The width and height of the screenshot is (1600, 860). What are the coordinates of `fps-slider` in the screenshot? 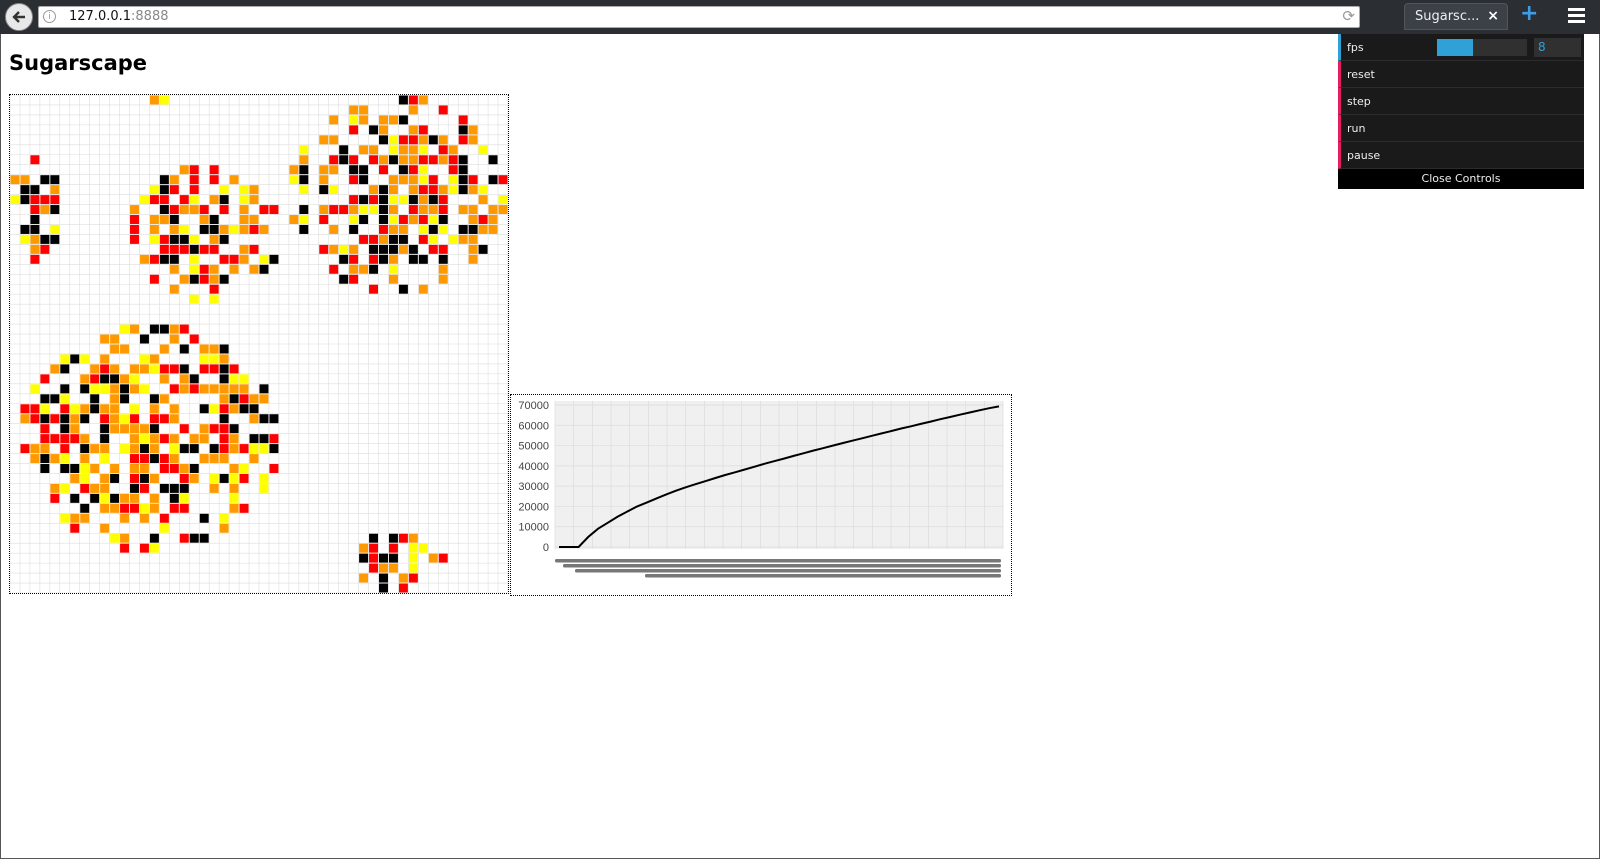 It's located at (1482, 47).